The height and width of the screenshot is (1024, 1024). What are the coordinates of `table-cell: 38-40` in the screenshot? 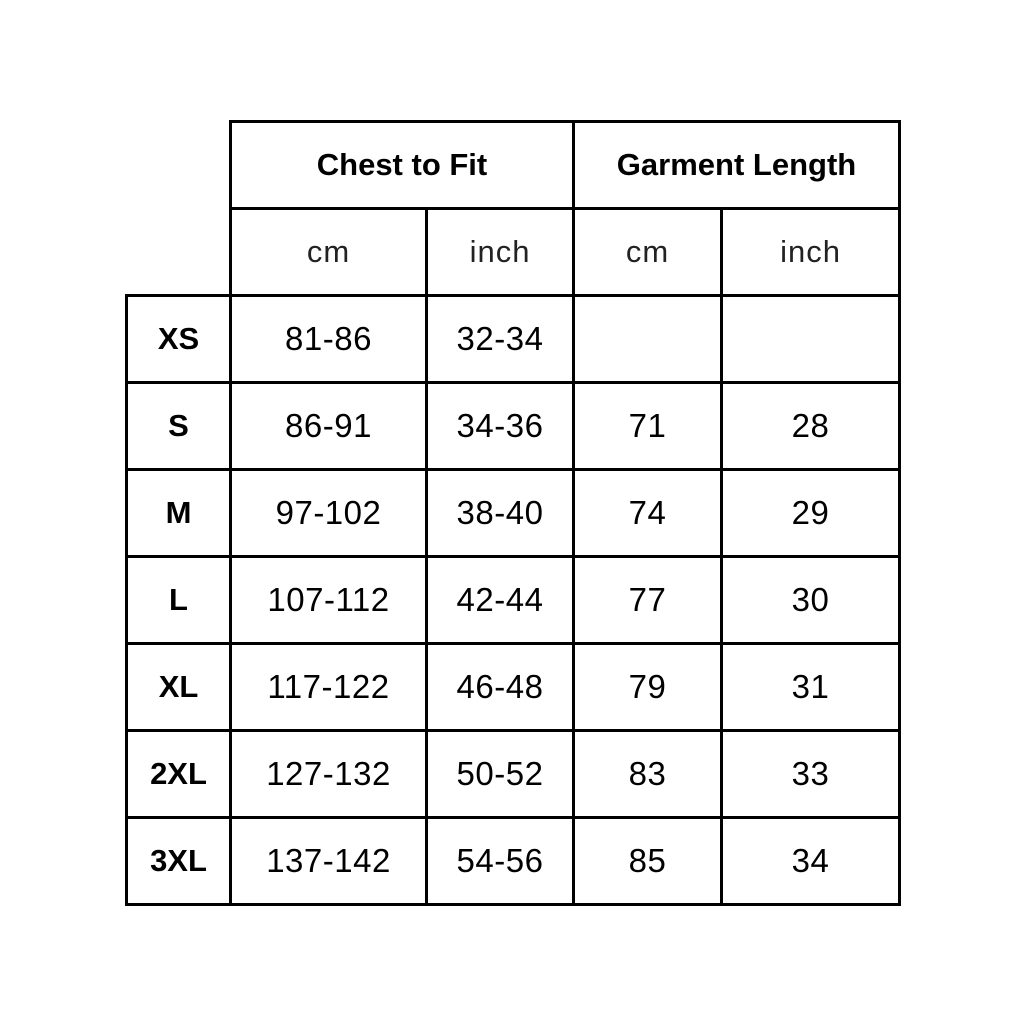 It's located at (500, 513).